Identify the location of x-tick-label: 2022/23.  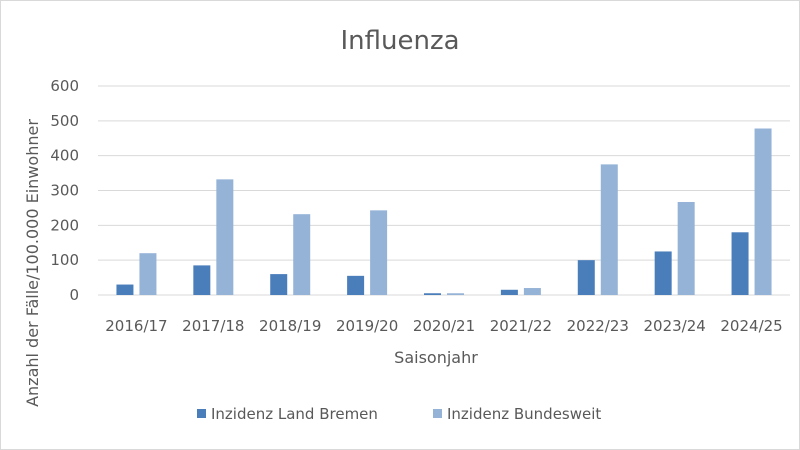
(598, 326).